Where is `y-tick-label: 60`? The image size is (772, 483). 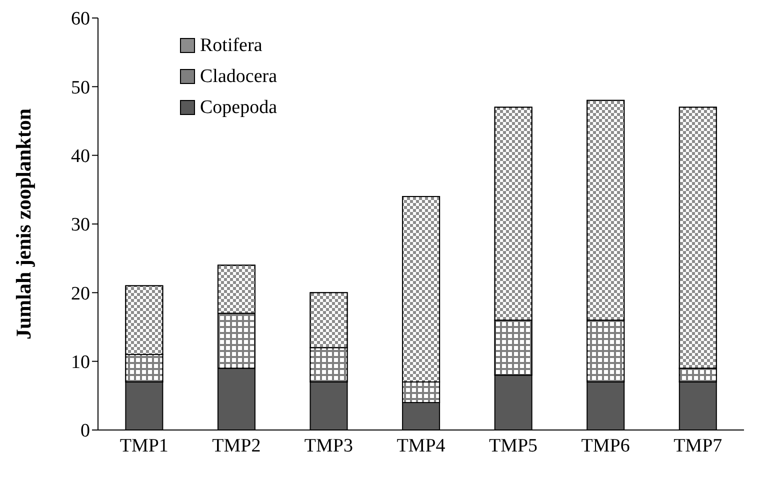
y-tick-label: 60 is located at coordinates (80, 19).